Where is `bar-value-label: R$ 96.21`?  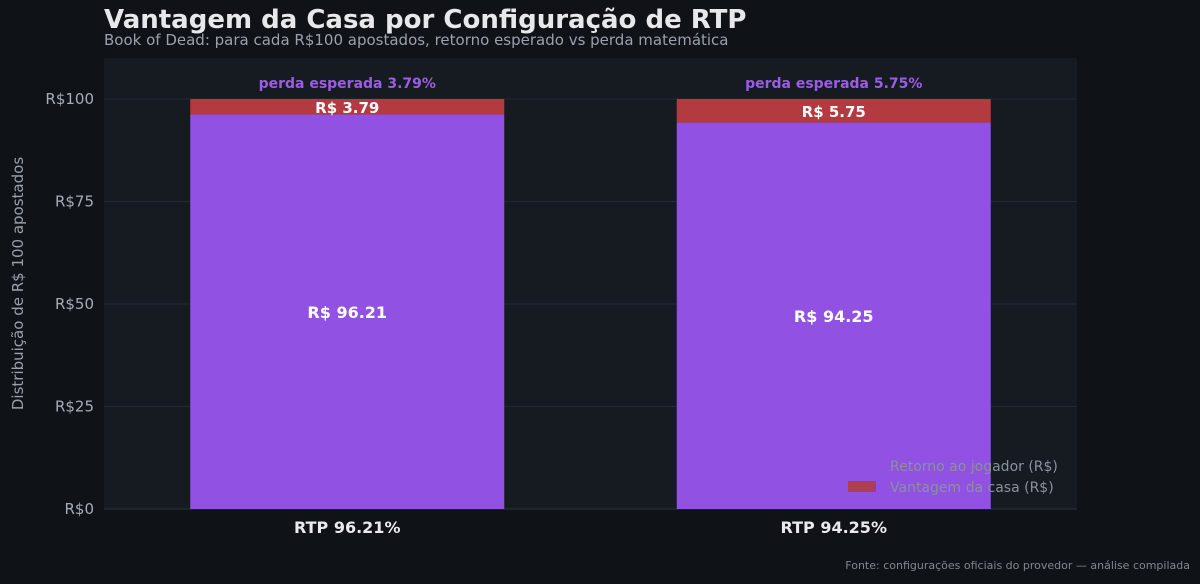 bar-value-label: R$ 96.21 is located at coordinates (347, 312).